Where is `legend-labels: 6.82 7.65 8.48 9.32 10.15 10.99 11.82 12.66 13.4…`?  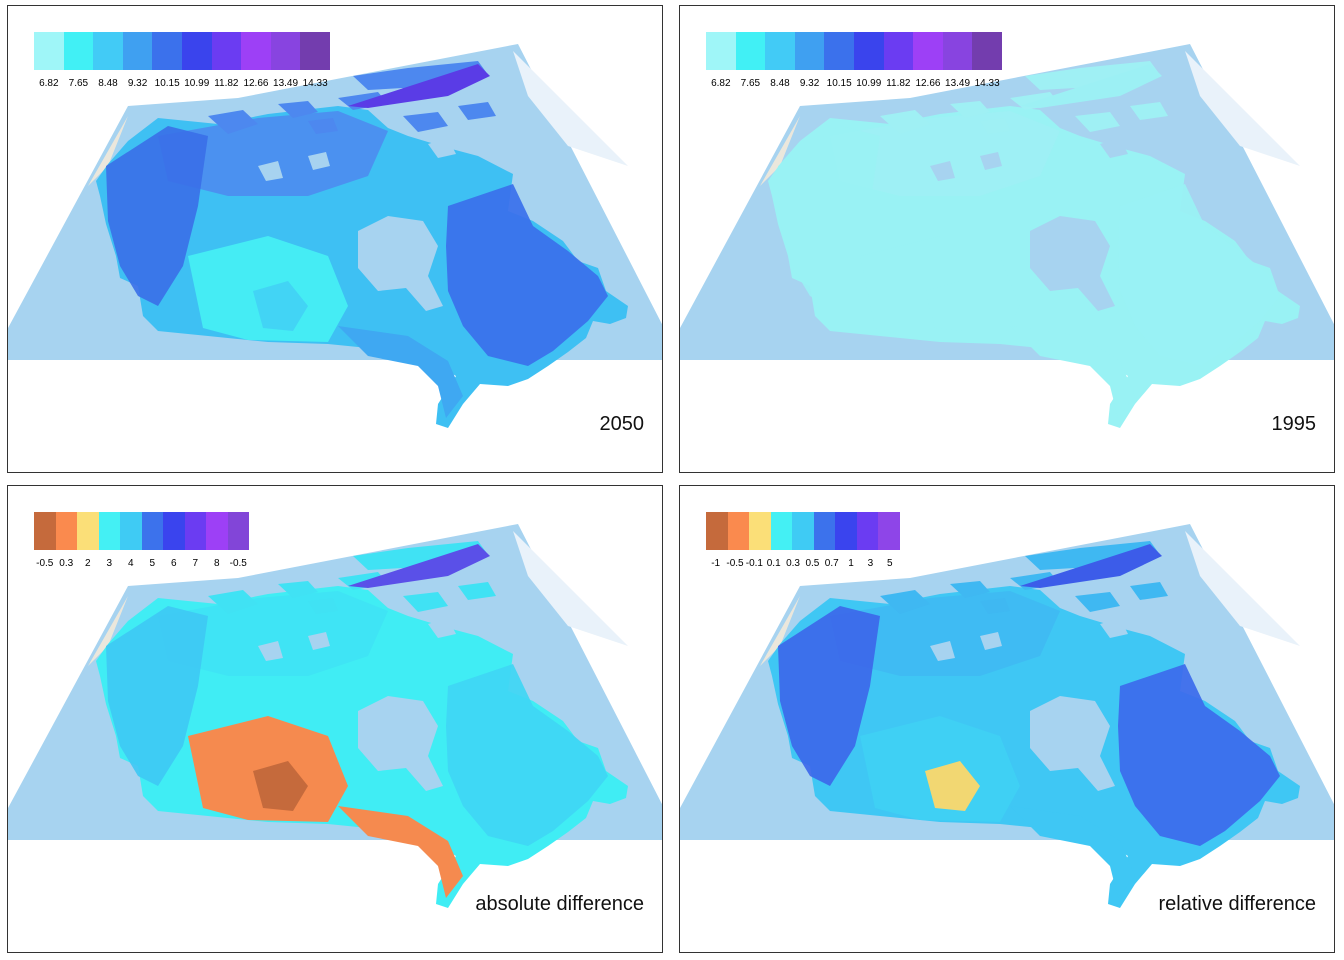 legend-labels: 6.82 7.65 8.48 9.32 10.15 10.99 11.82 12.66 13.4… is located at coordinates (854, 83).